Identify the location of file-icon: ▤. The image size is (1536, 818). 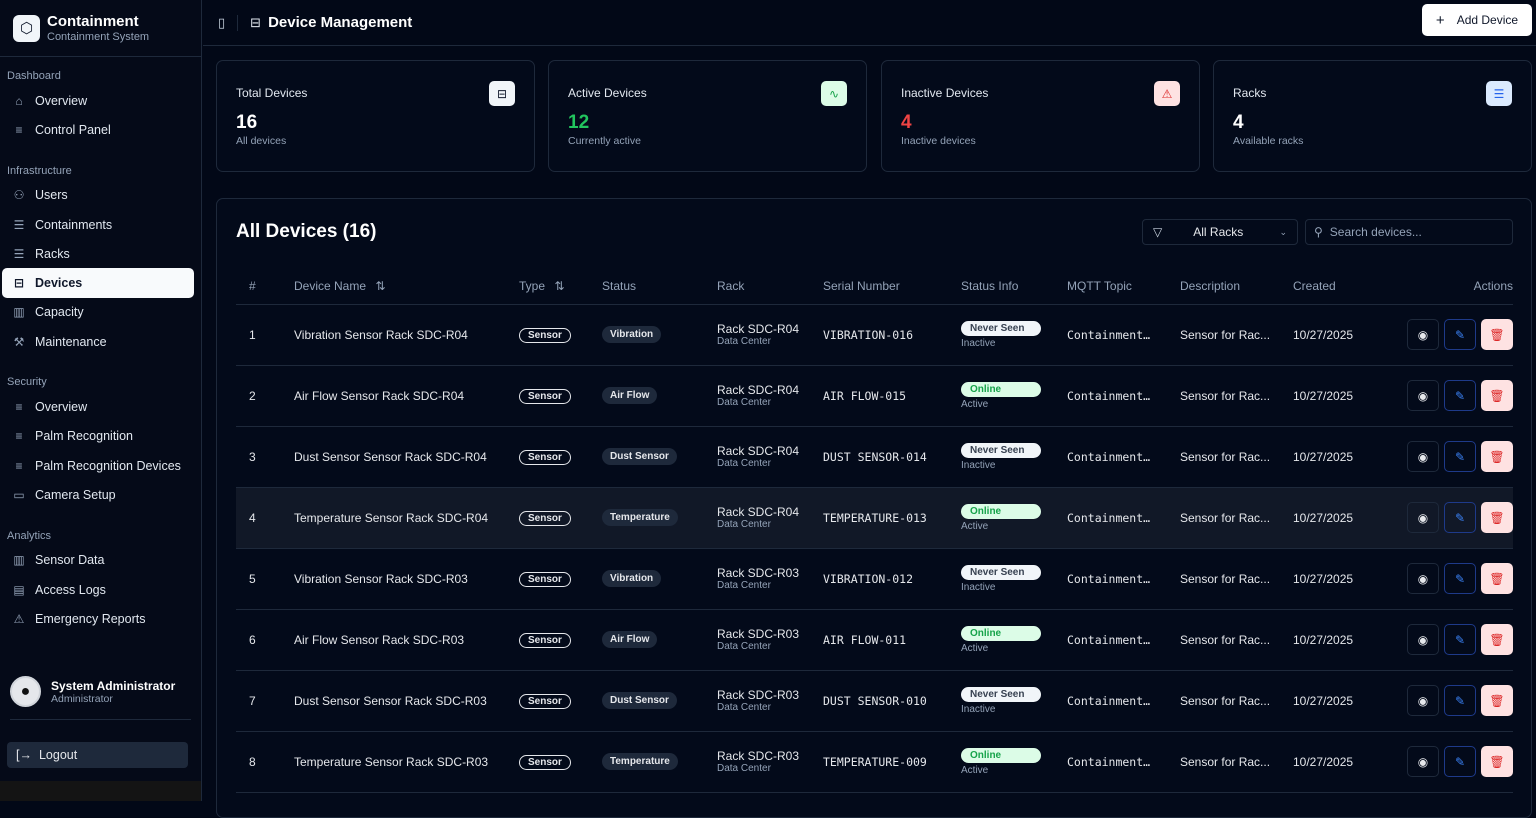
(19, 589).